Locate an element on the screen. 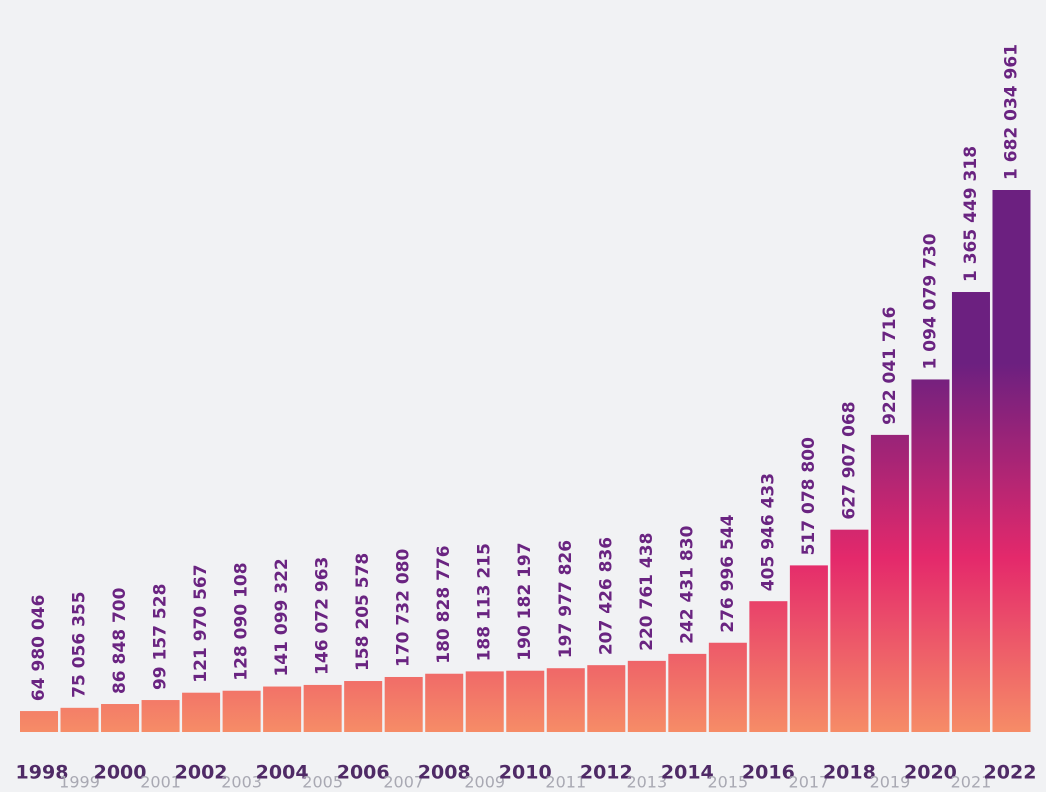  value-label: 1 682 034 961 is located at coordinates (1011, 112).